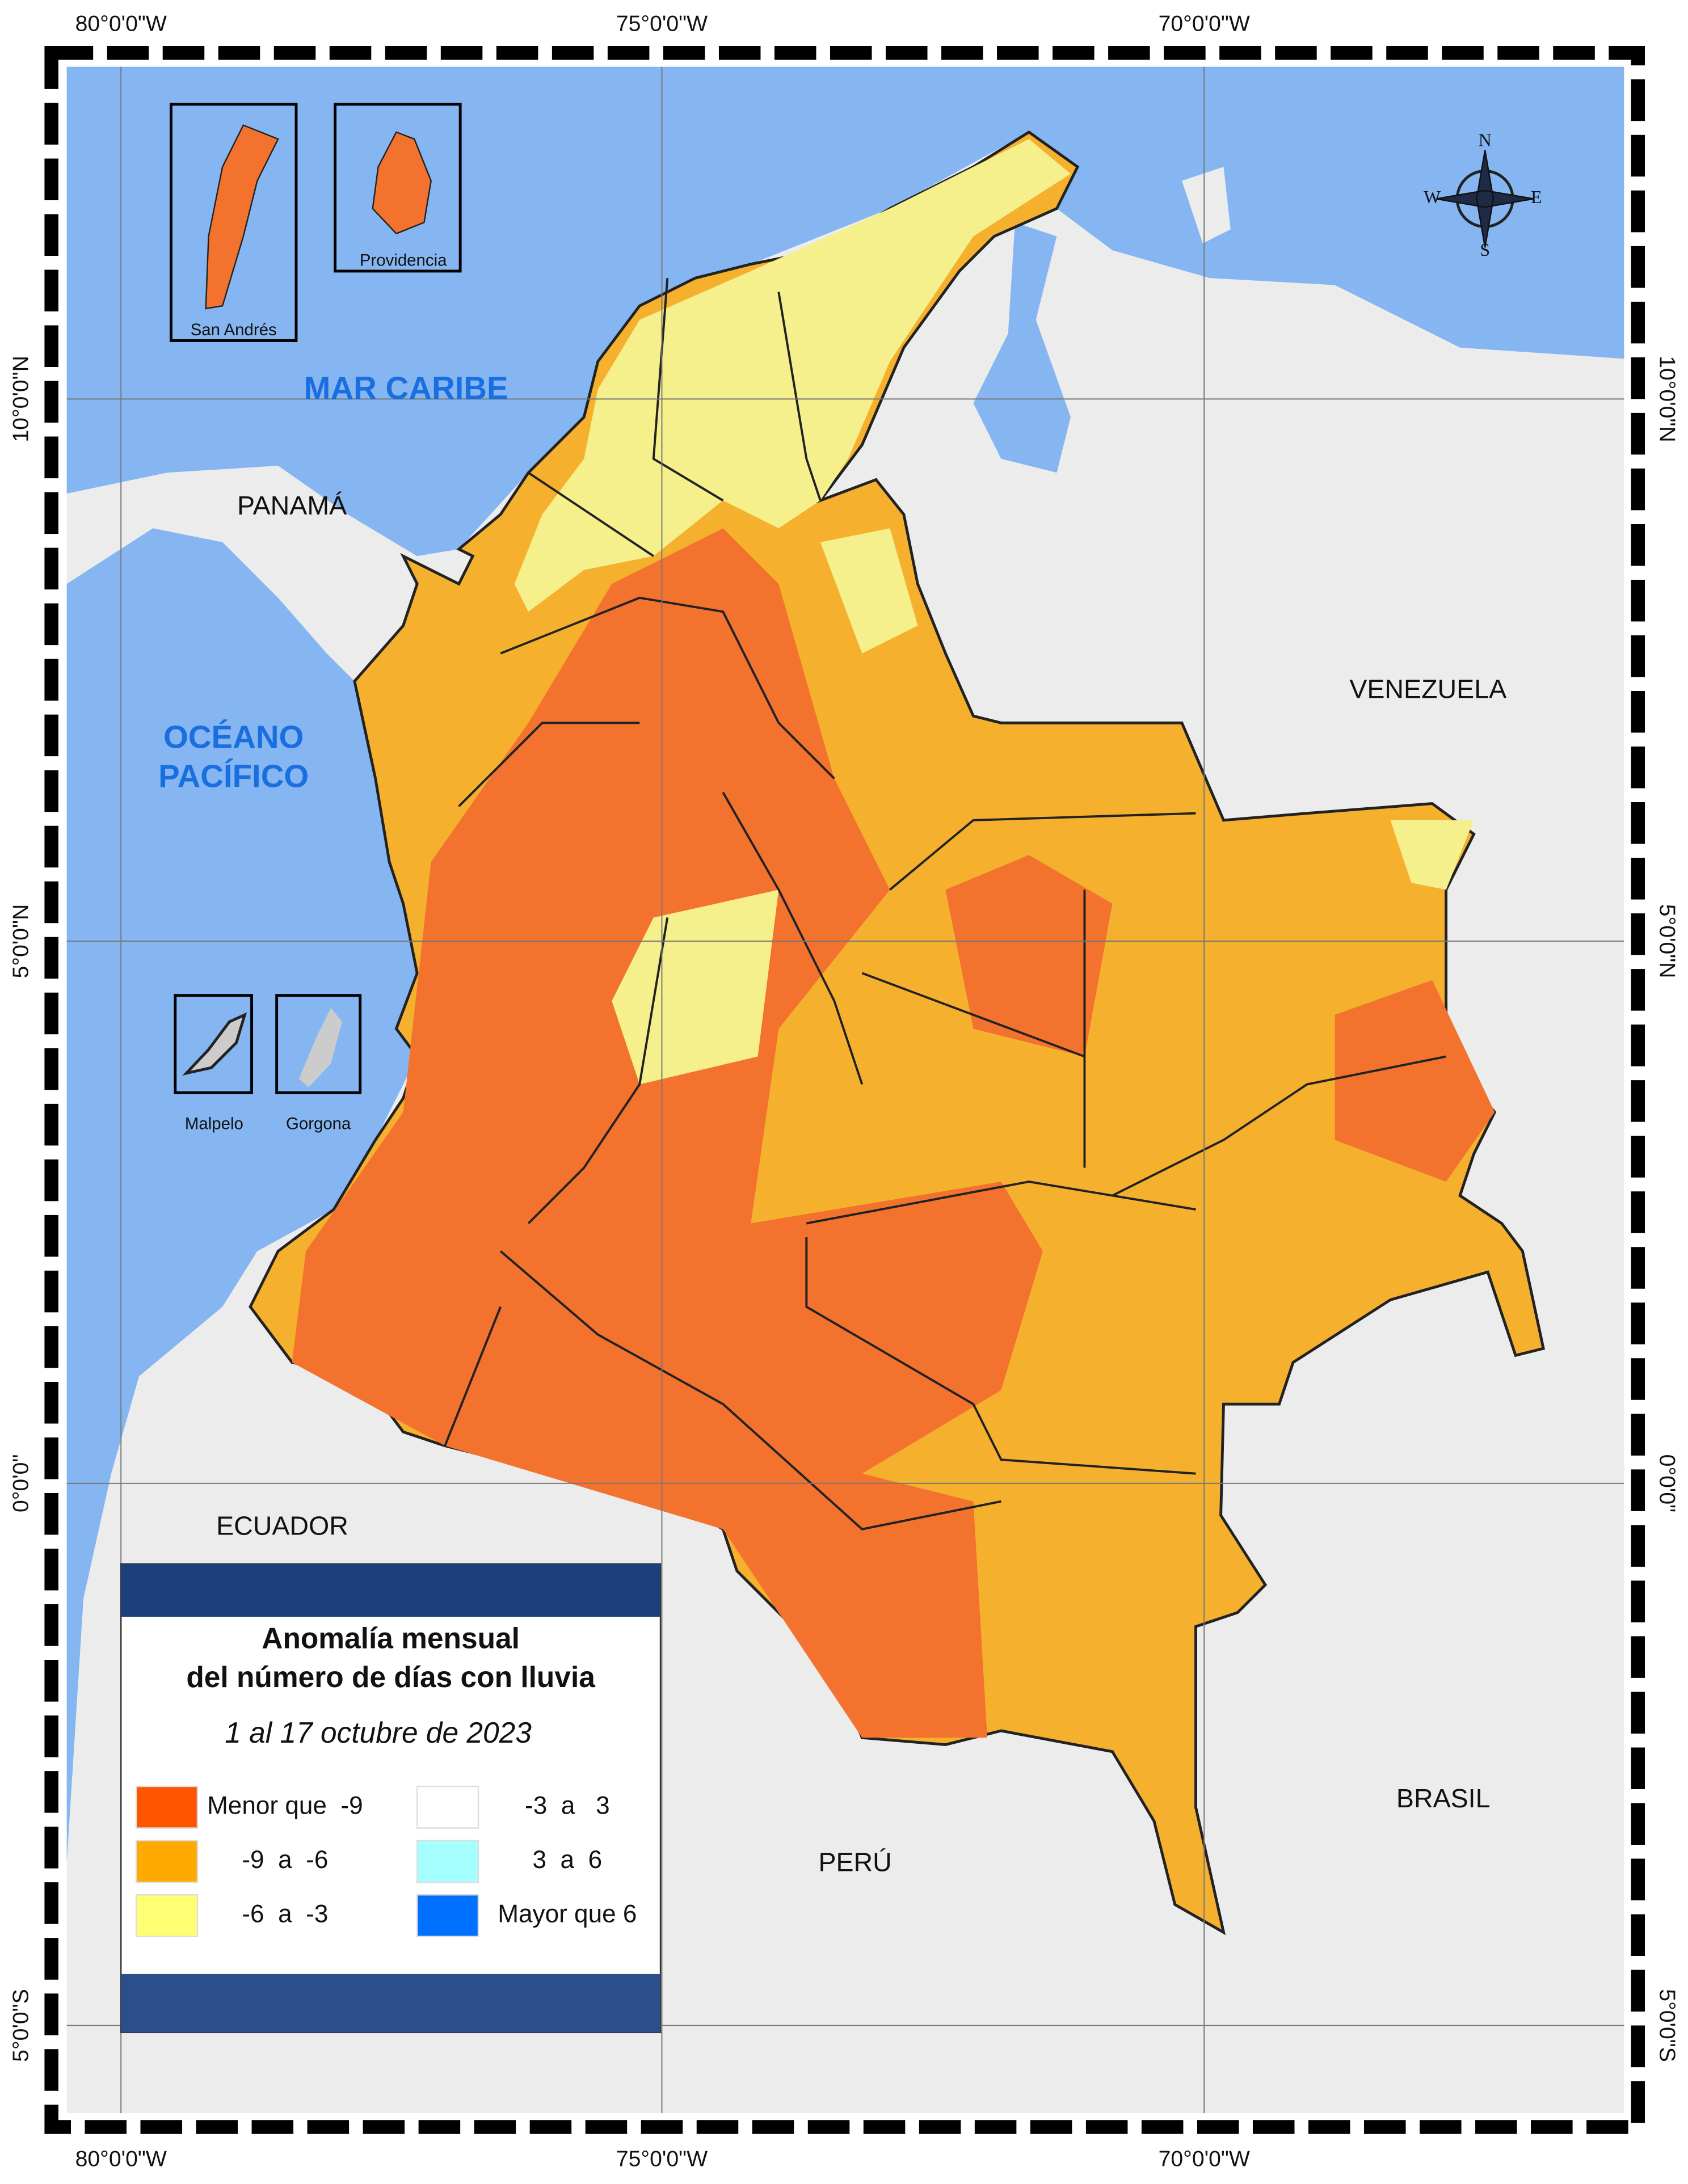 This screenshot has width=1688, height=2184. What do you see at coordinates (233, 737) in the screenshot?
I see `sea-label: OCÉANO` at bounding box center [233, 737].